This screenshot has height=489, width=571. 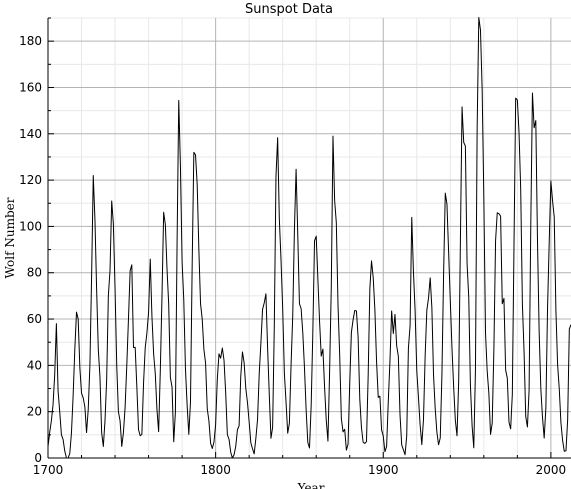 What do you see at coordinates (551, 470) in the screenshot?
I see `x-tick-label: 2000` at bounding box center [551, 470].